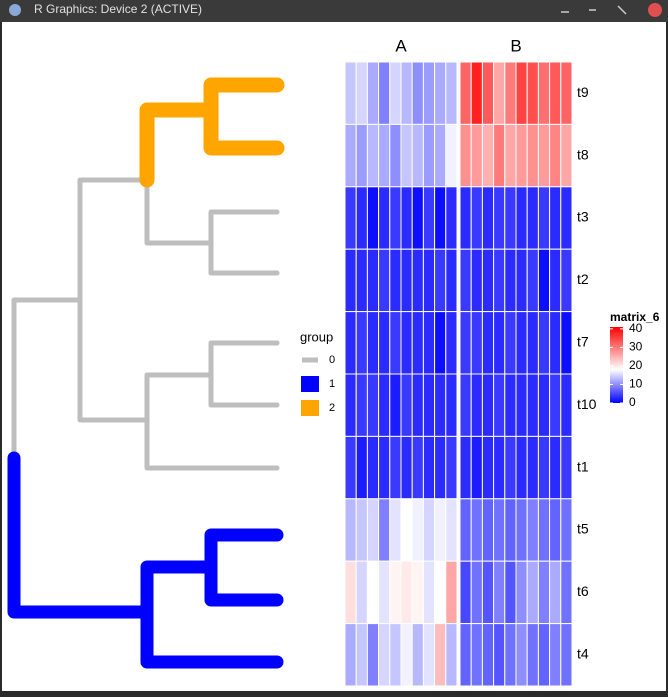 This screenshot has height=697, width=668. Describe the element at coordinates (332, 408) in the screenshot. I see `legend-label: 2` at that location.